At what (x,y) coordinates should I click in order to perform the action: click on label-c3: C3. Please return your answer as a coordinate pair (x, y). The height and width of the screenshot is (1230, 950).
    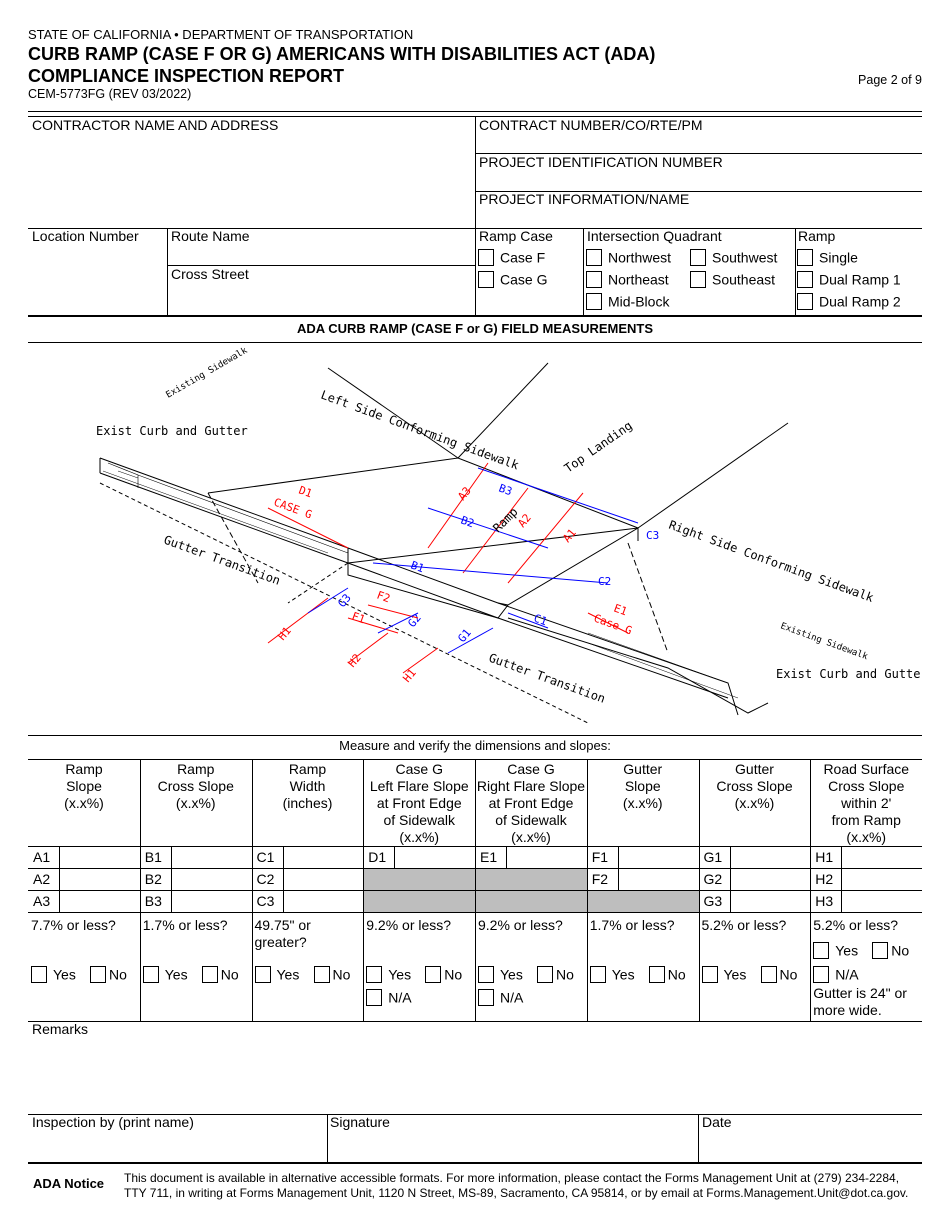
    Looking at the image, I should click on (652, 535).